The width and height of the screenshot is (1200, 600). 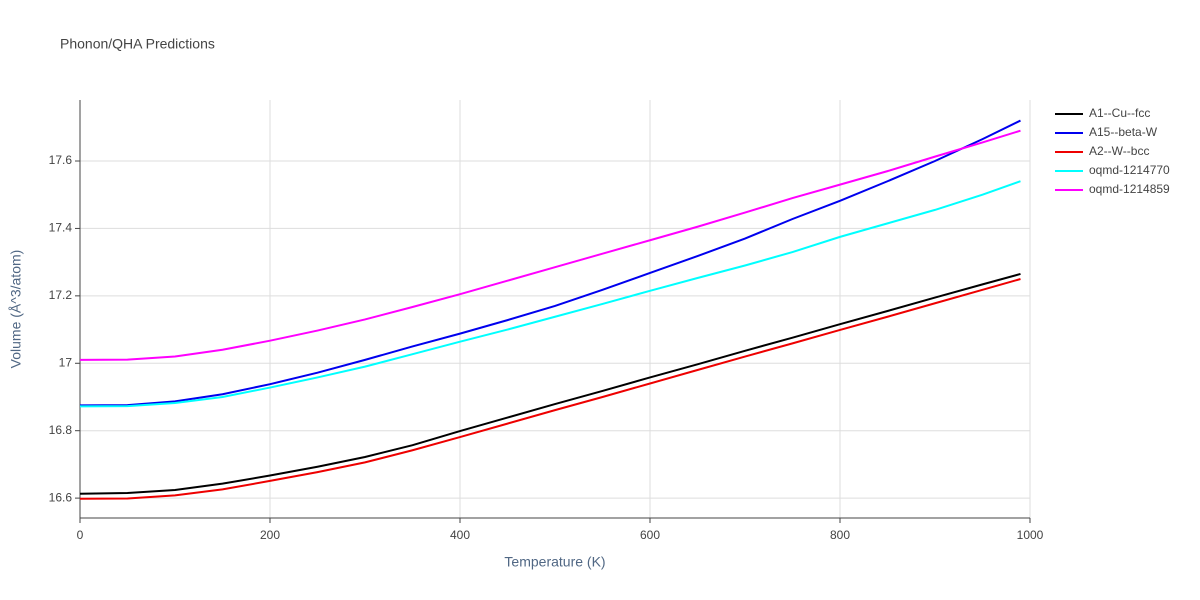 What do you see at coordinates (1030, 535) in the screenshot?
I see `x-tick-label: 1000` at bounding box center [1030, 535].